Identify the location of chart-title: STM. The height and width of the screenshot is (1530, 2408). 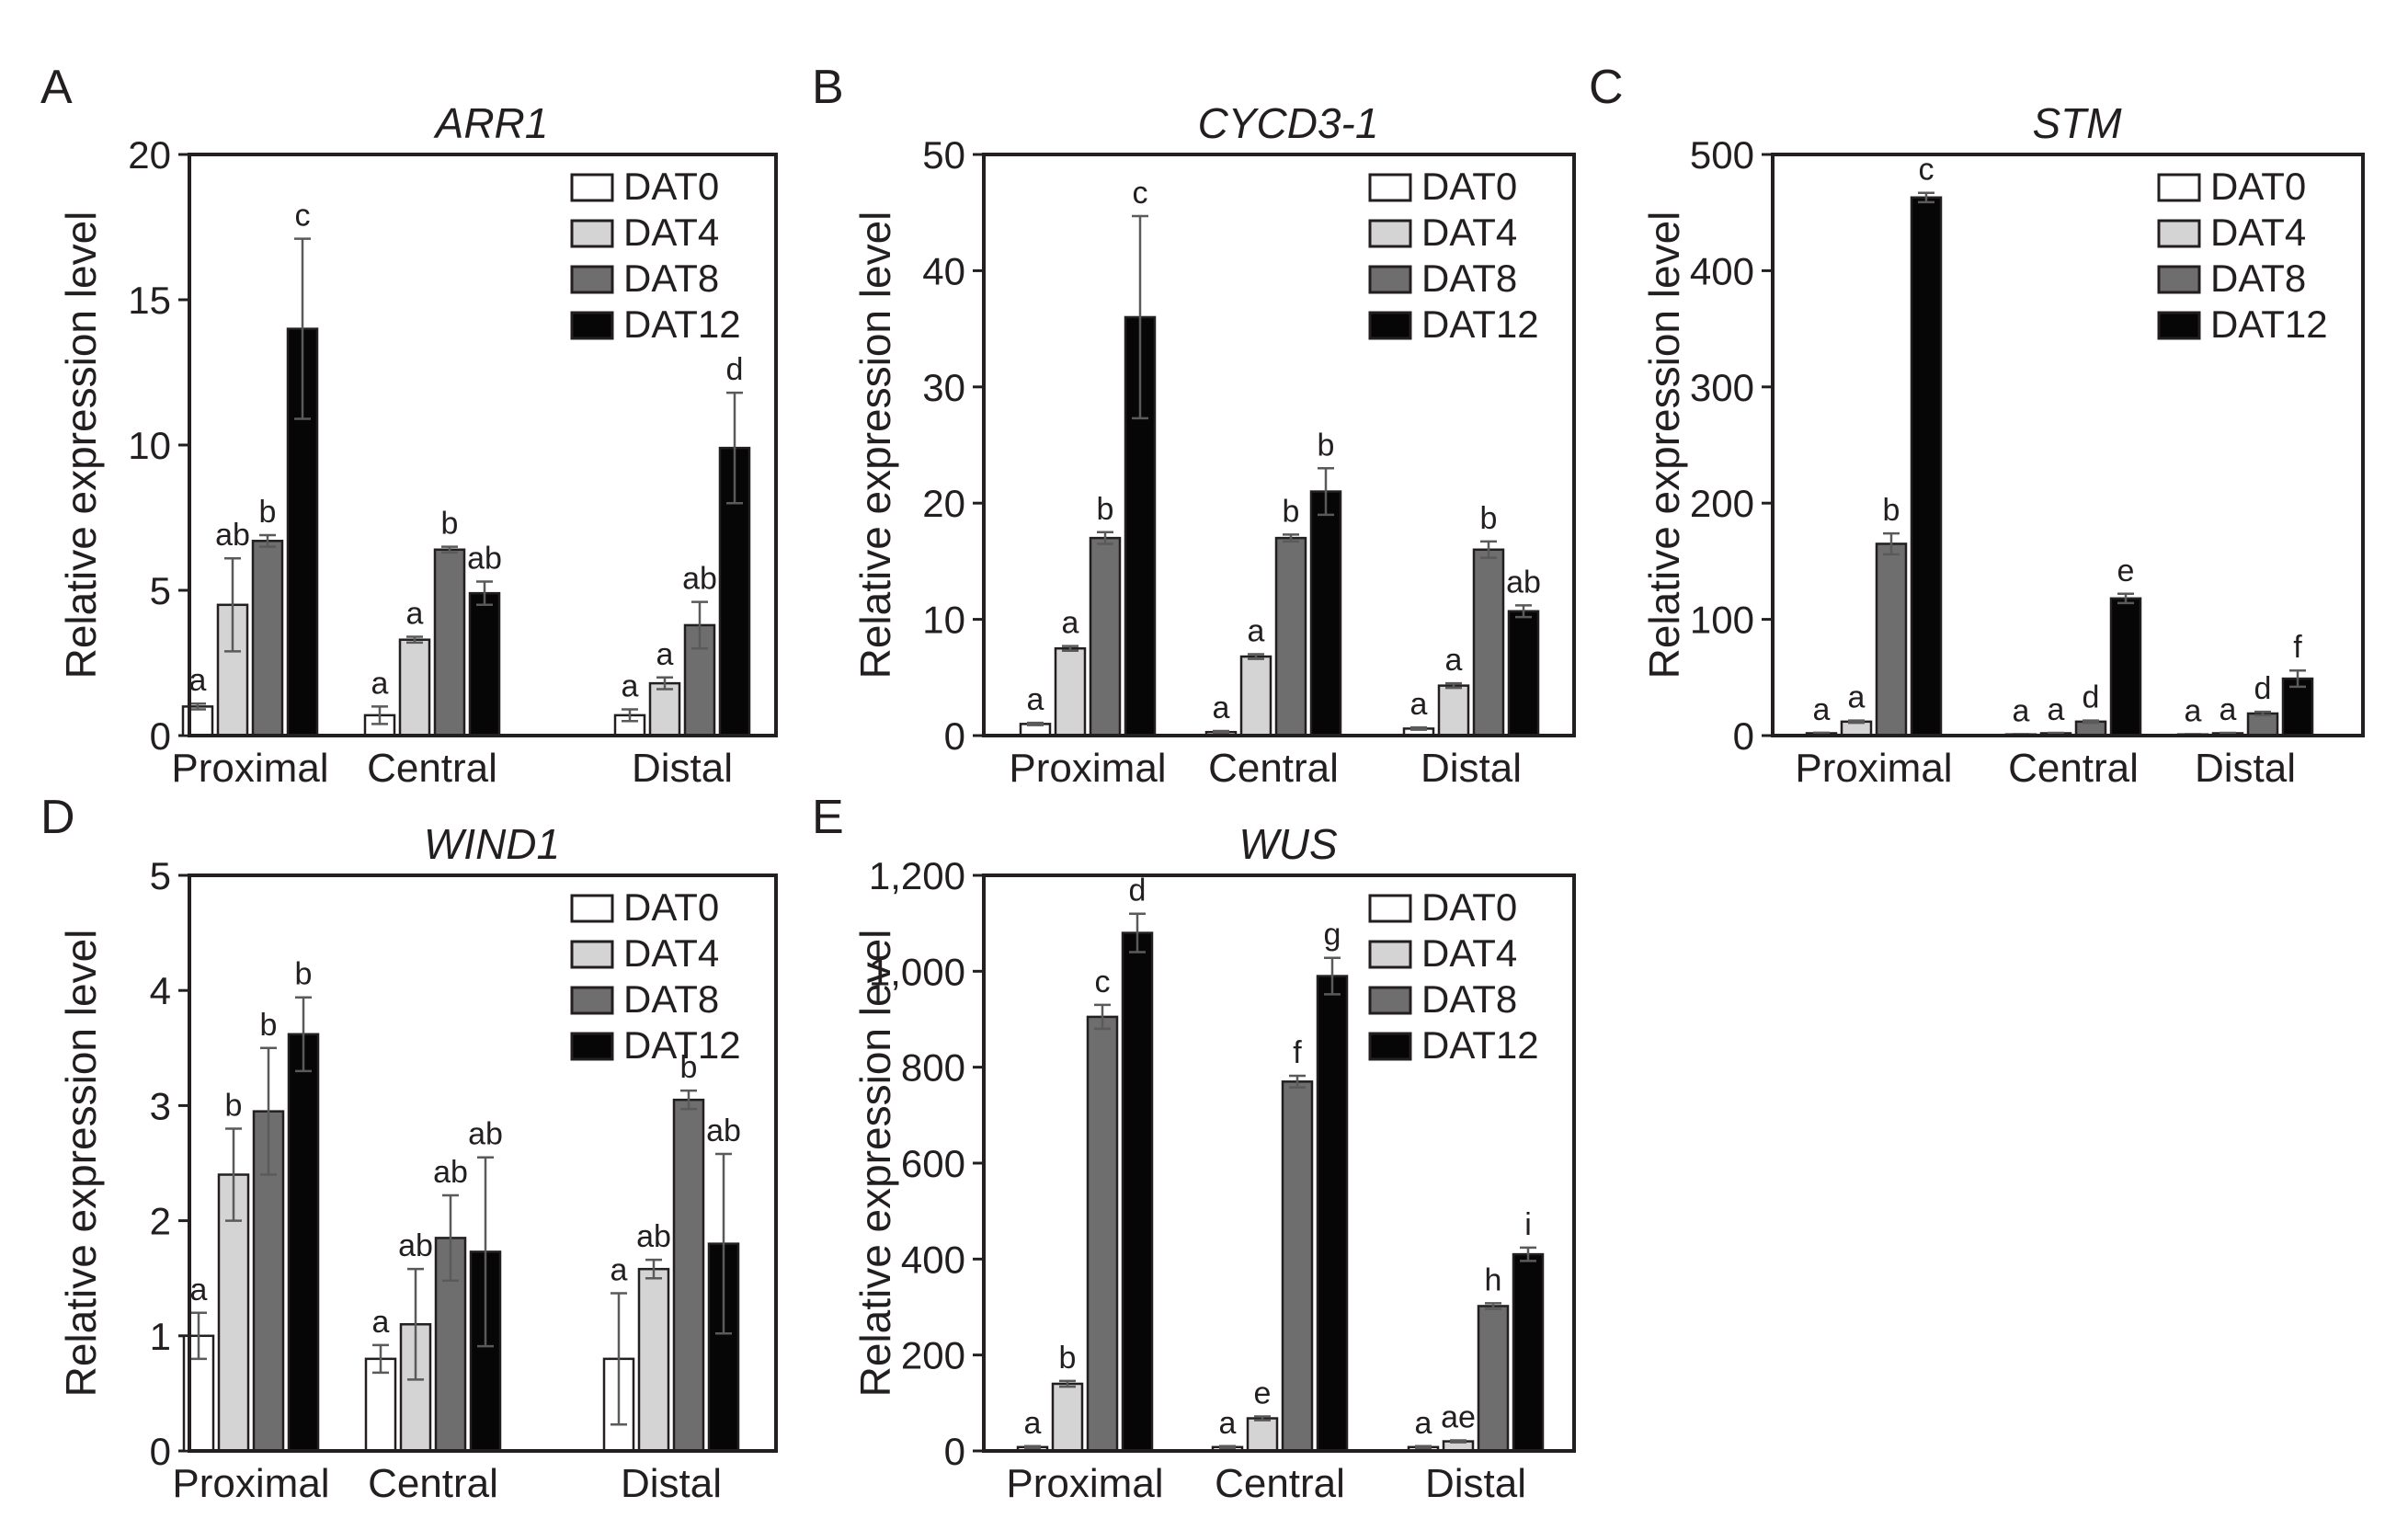
(2077, 123).